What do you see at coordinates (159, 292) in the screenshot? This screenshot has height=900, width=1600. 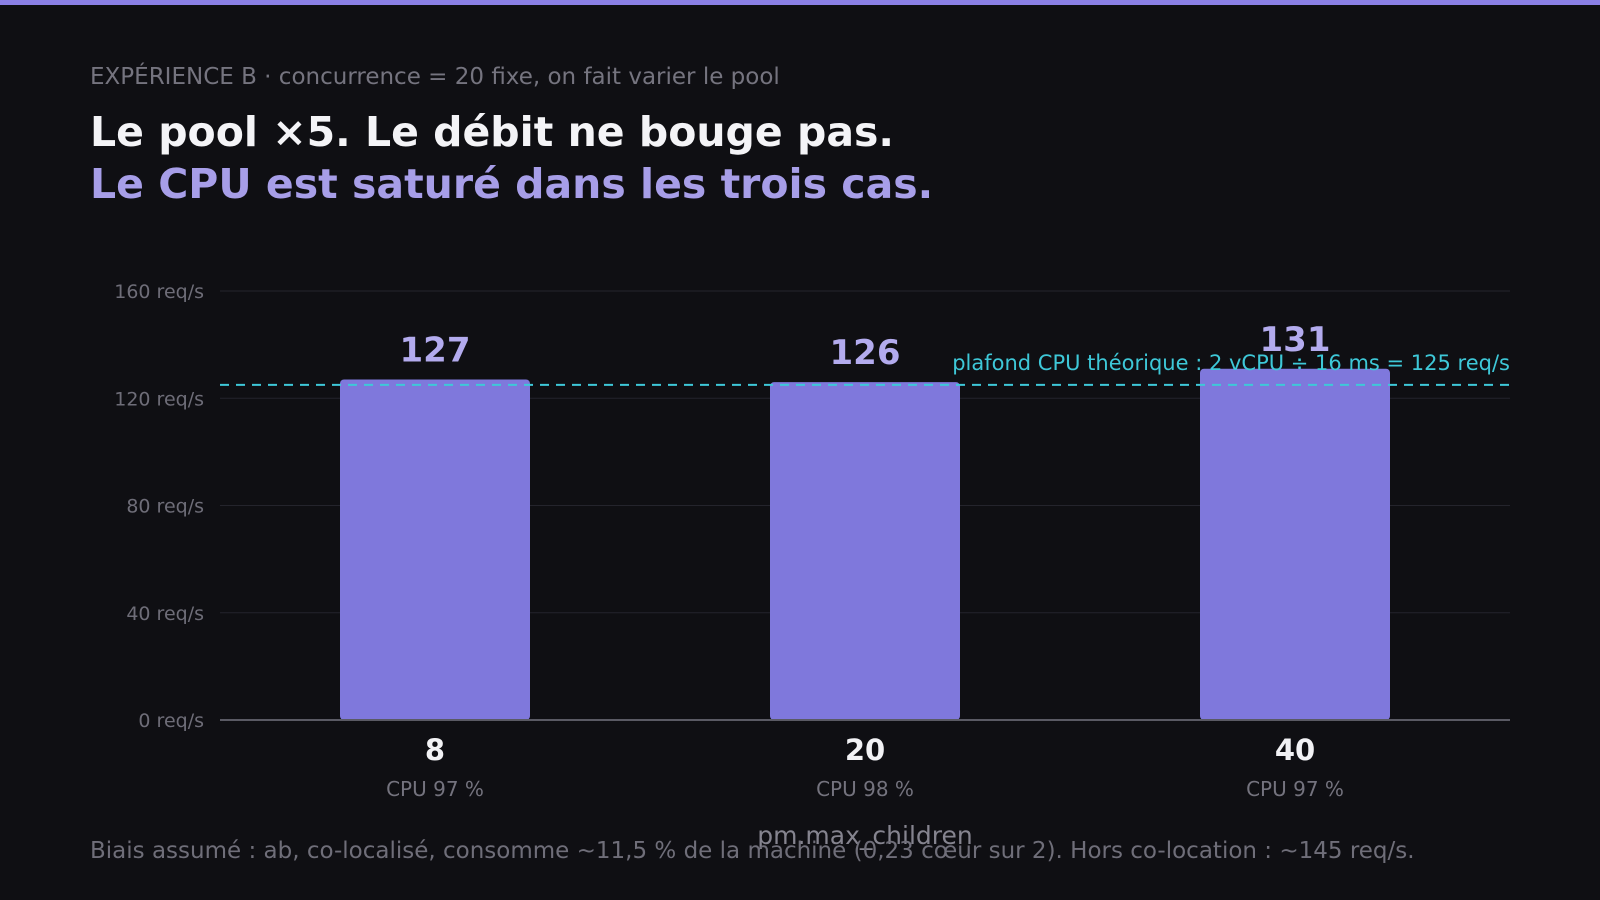 I see `y-tick-label: 160 req/s` at bounding box center [159, 292].